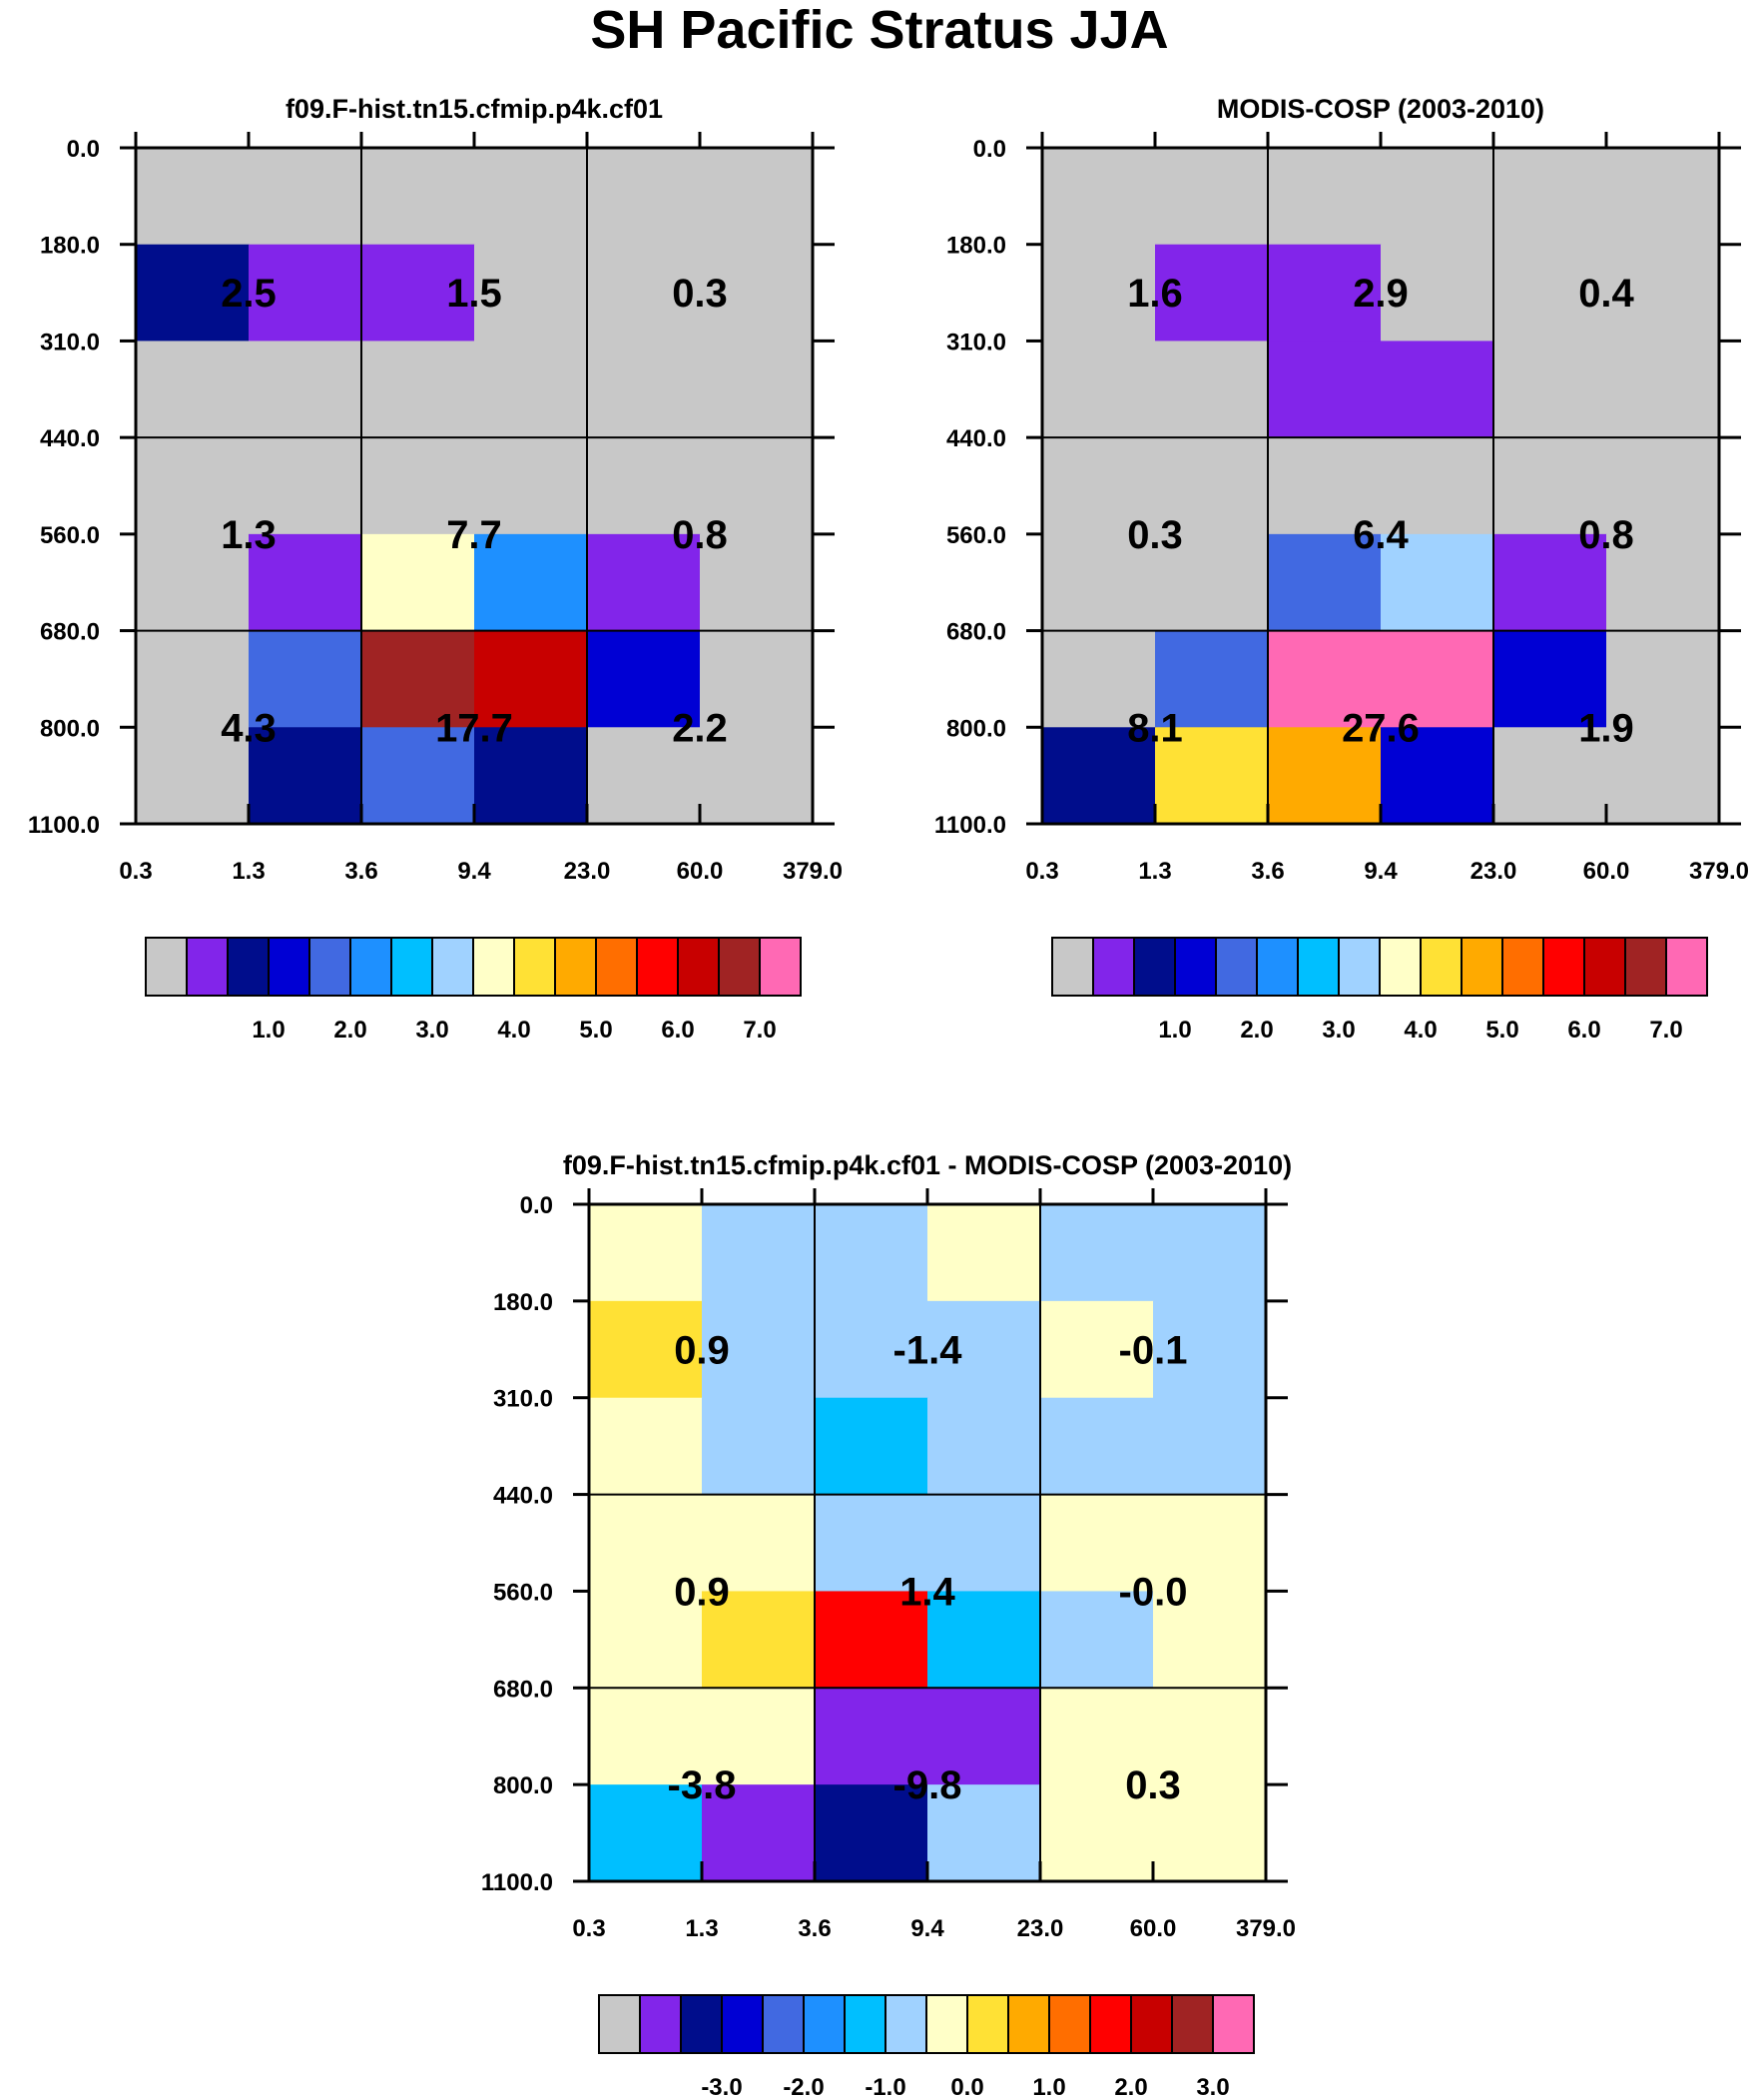 The image size is (1760, 2100). What do you see at coordinates (927, 1592) in the screenshot?
I see `cell-value-label: 1.4` at bounding box center [927, 1592].